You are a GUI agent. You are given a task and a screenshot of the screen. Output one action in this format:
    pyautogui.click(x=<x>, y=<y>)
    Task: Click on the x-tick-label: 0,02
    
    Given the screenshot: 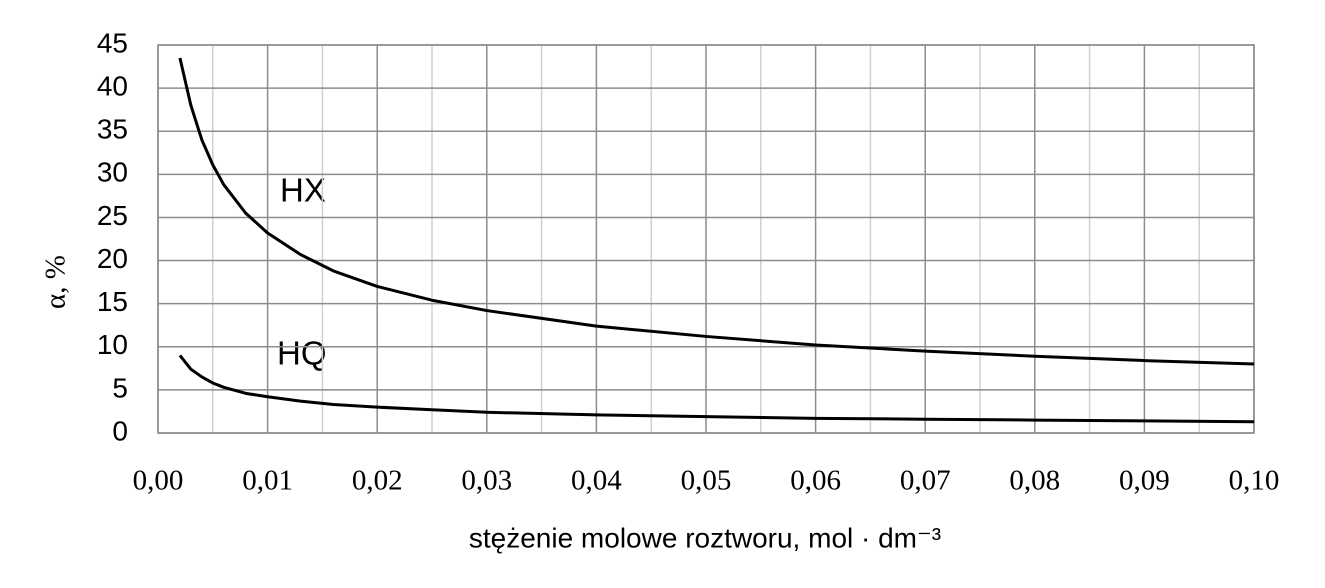 What is the action you would take?
    pyautogui.click(x=377, y=481)
    